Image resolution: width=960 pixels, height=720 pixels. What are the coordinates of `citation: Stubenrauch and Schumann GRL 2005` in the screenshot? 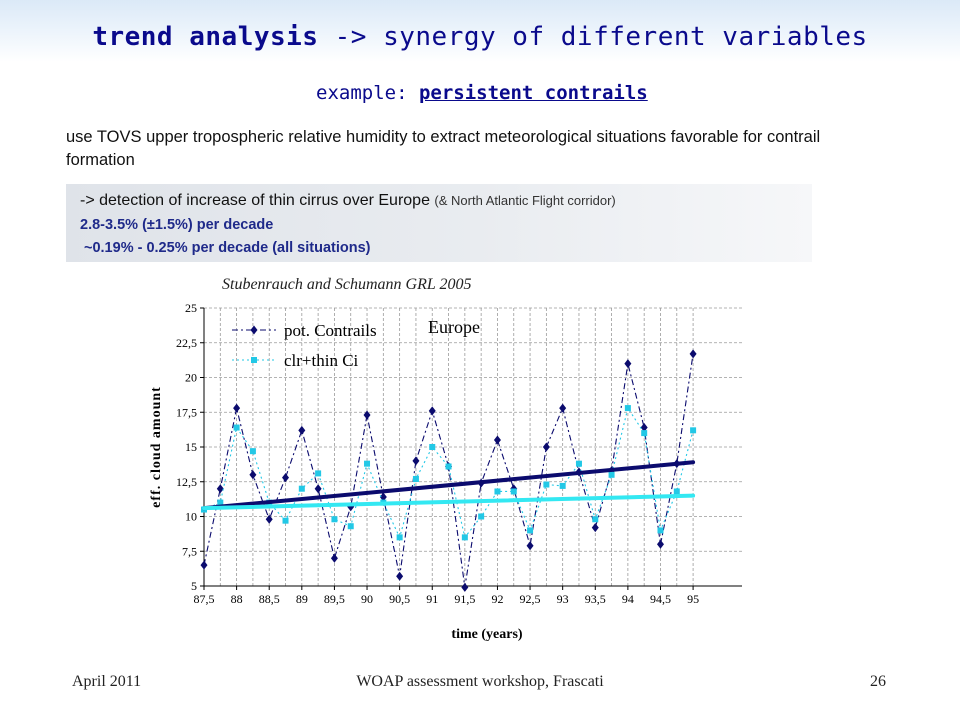 It's located at (347, 284).